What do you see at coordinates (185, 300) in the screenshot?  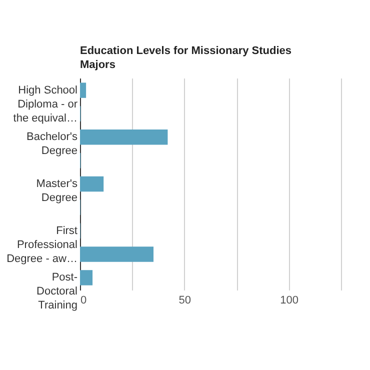 I see `x-tick-label: 50` at bounding box center [185, 300].